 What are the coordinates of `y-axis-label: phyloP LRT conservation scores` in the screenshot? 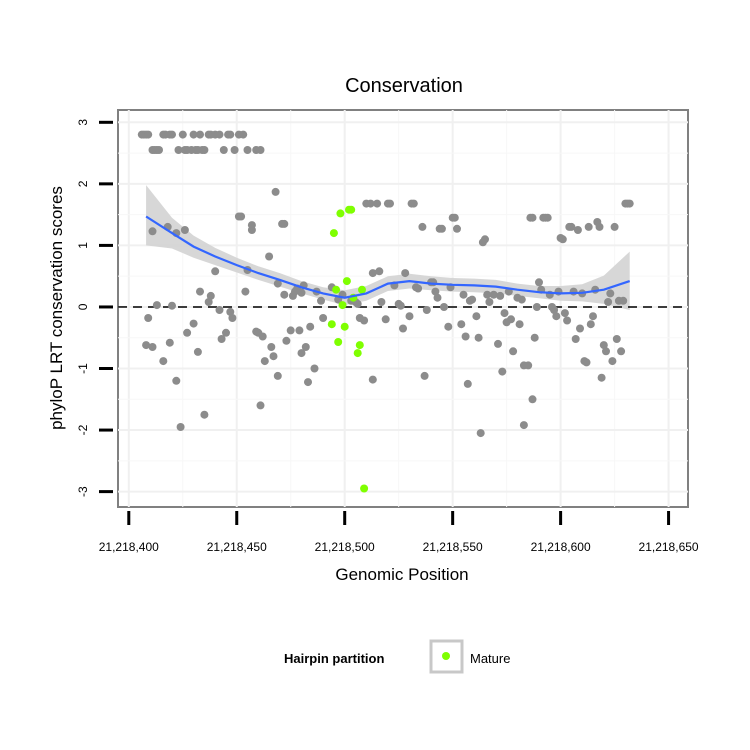 It's located at (56, 308).